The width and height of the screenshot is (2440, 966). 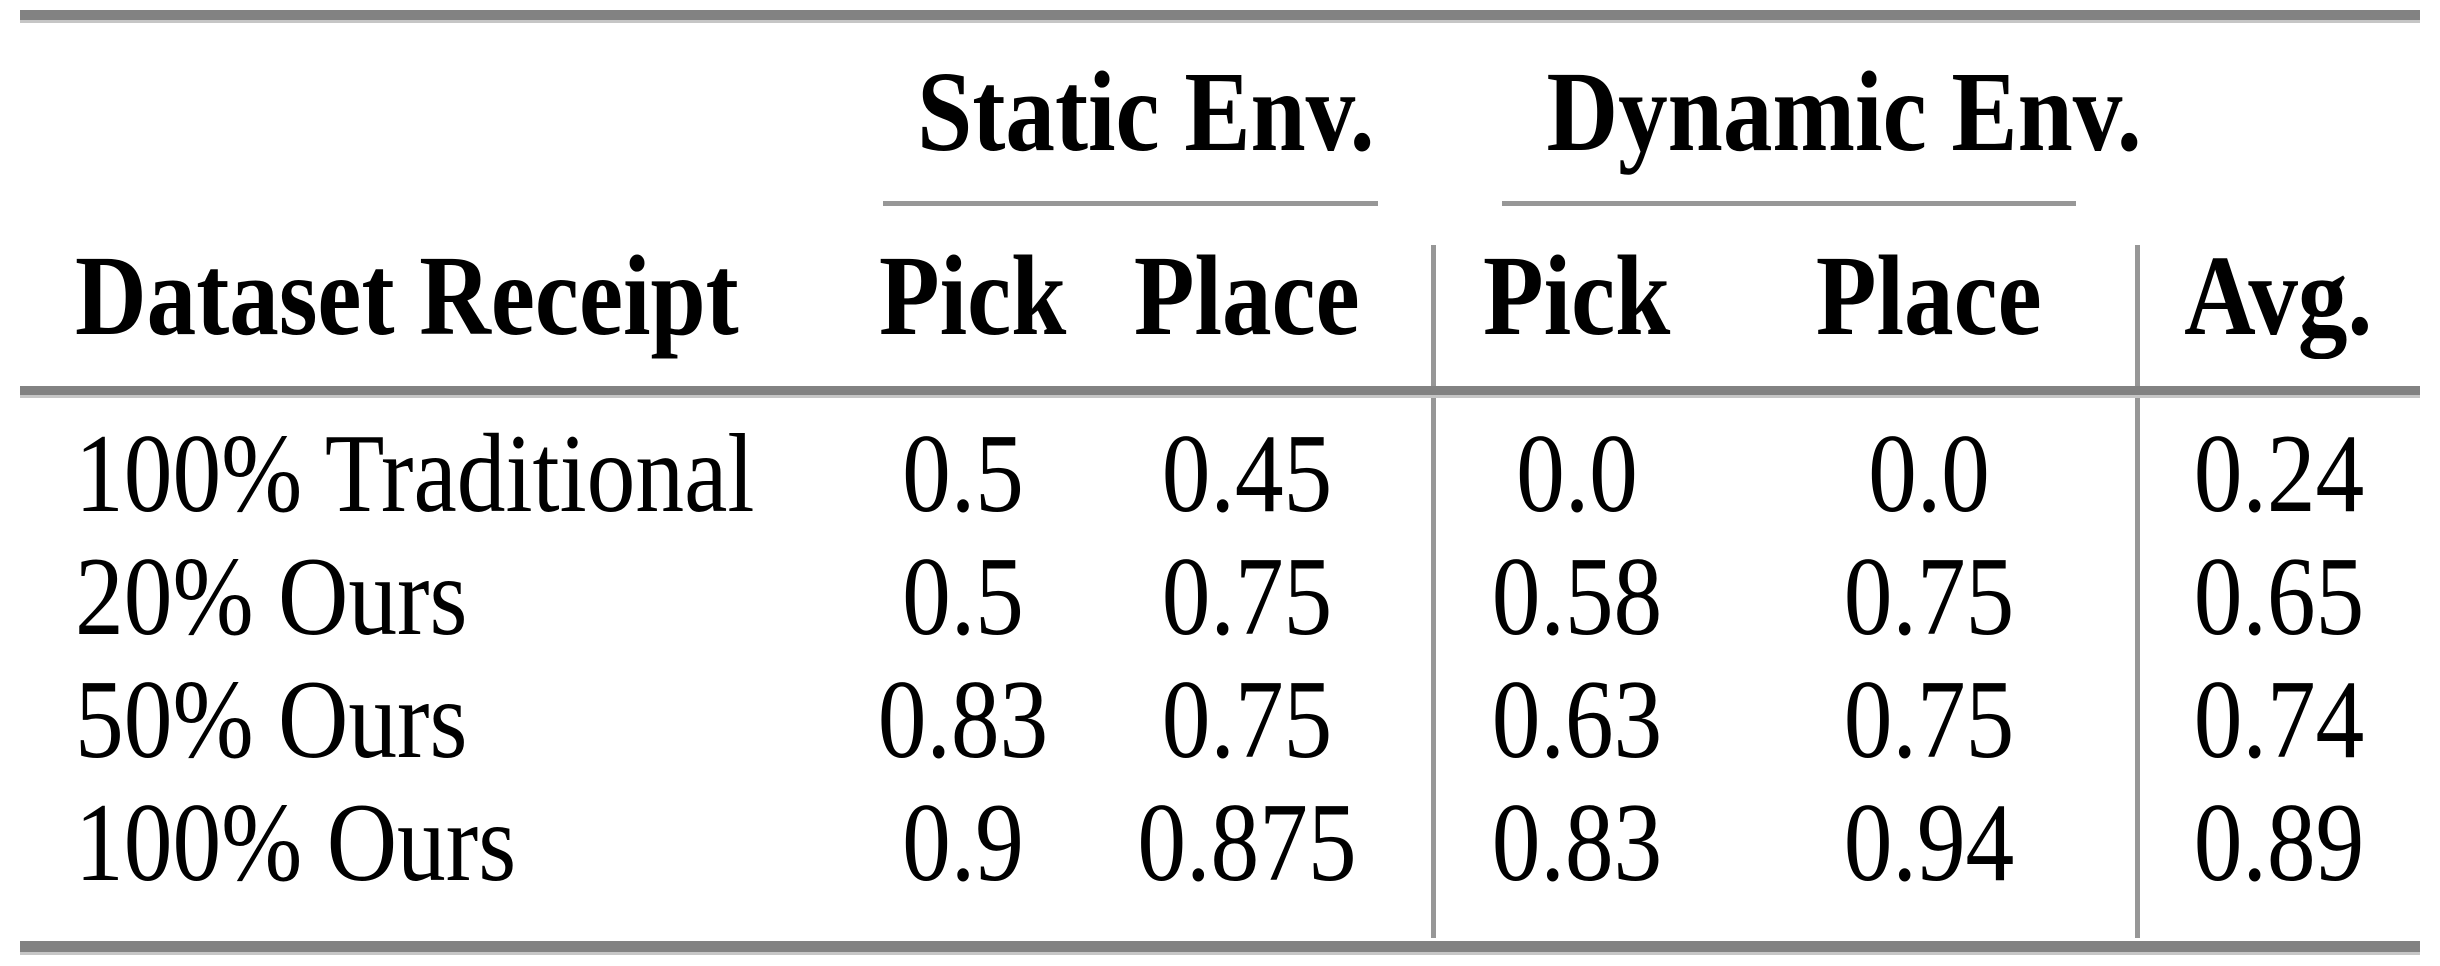 What do you see at coordinates (1576, 295) in the screenshot?
I see `column-header-dynamic-pick: Pick` at bounding box center [1576, 295].